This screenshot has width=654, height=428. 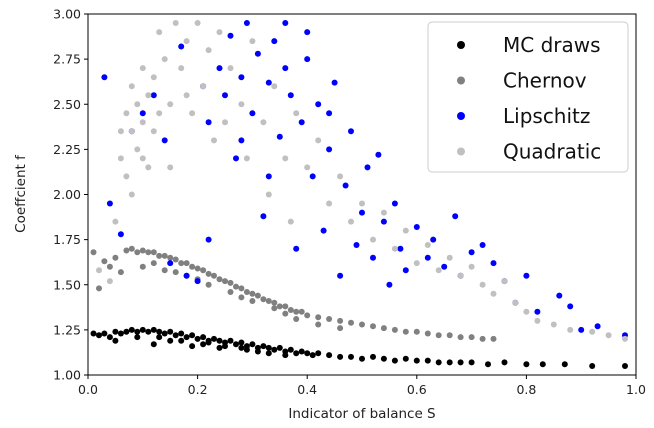 I want to click on legend-marker, so click(x=461, y=80).